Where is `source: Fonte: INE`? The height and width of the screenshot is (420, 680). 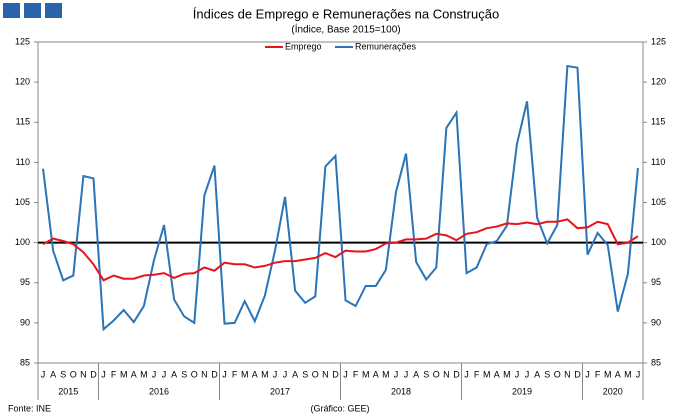
source: Fonte: INE is located at coordinates (29, 408).